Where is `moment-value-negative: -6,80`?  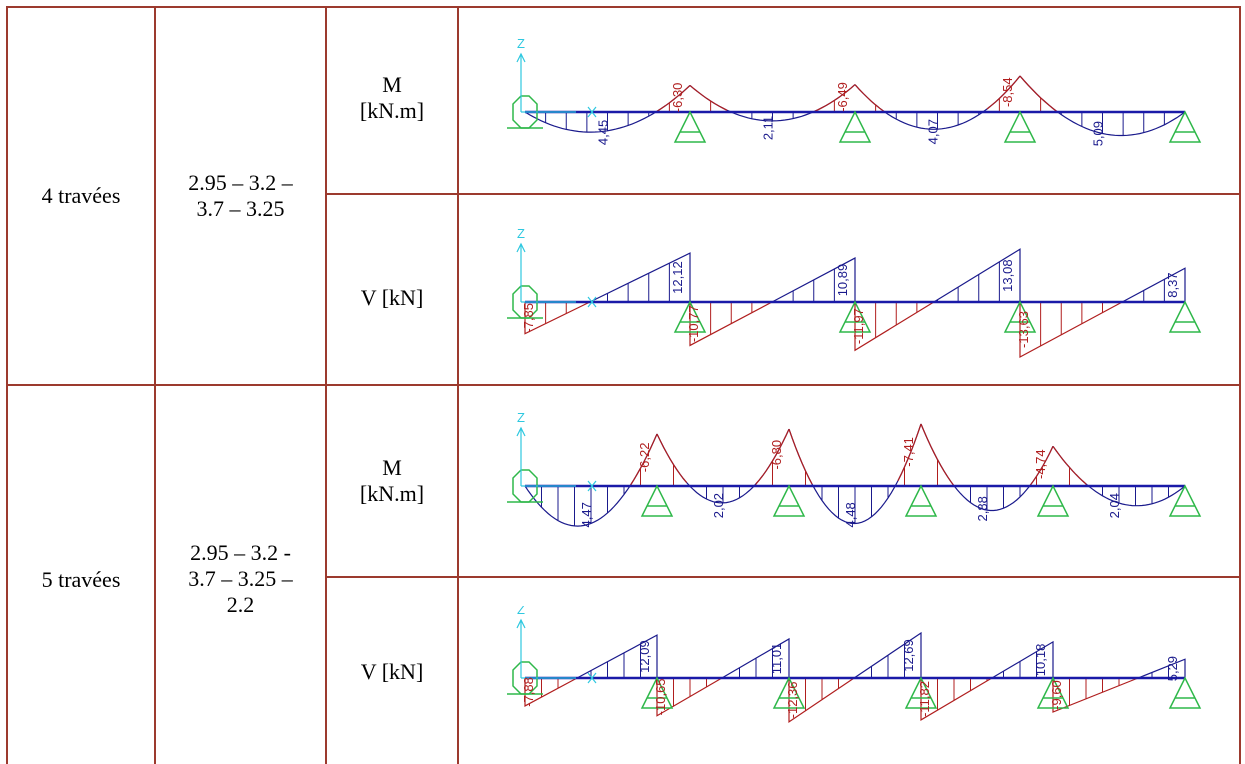
moment-value-negative: -6,80 is located at coordinates (776, 455).